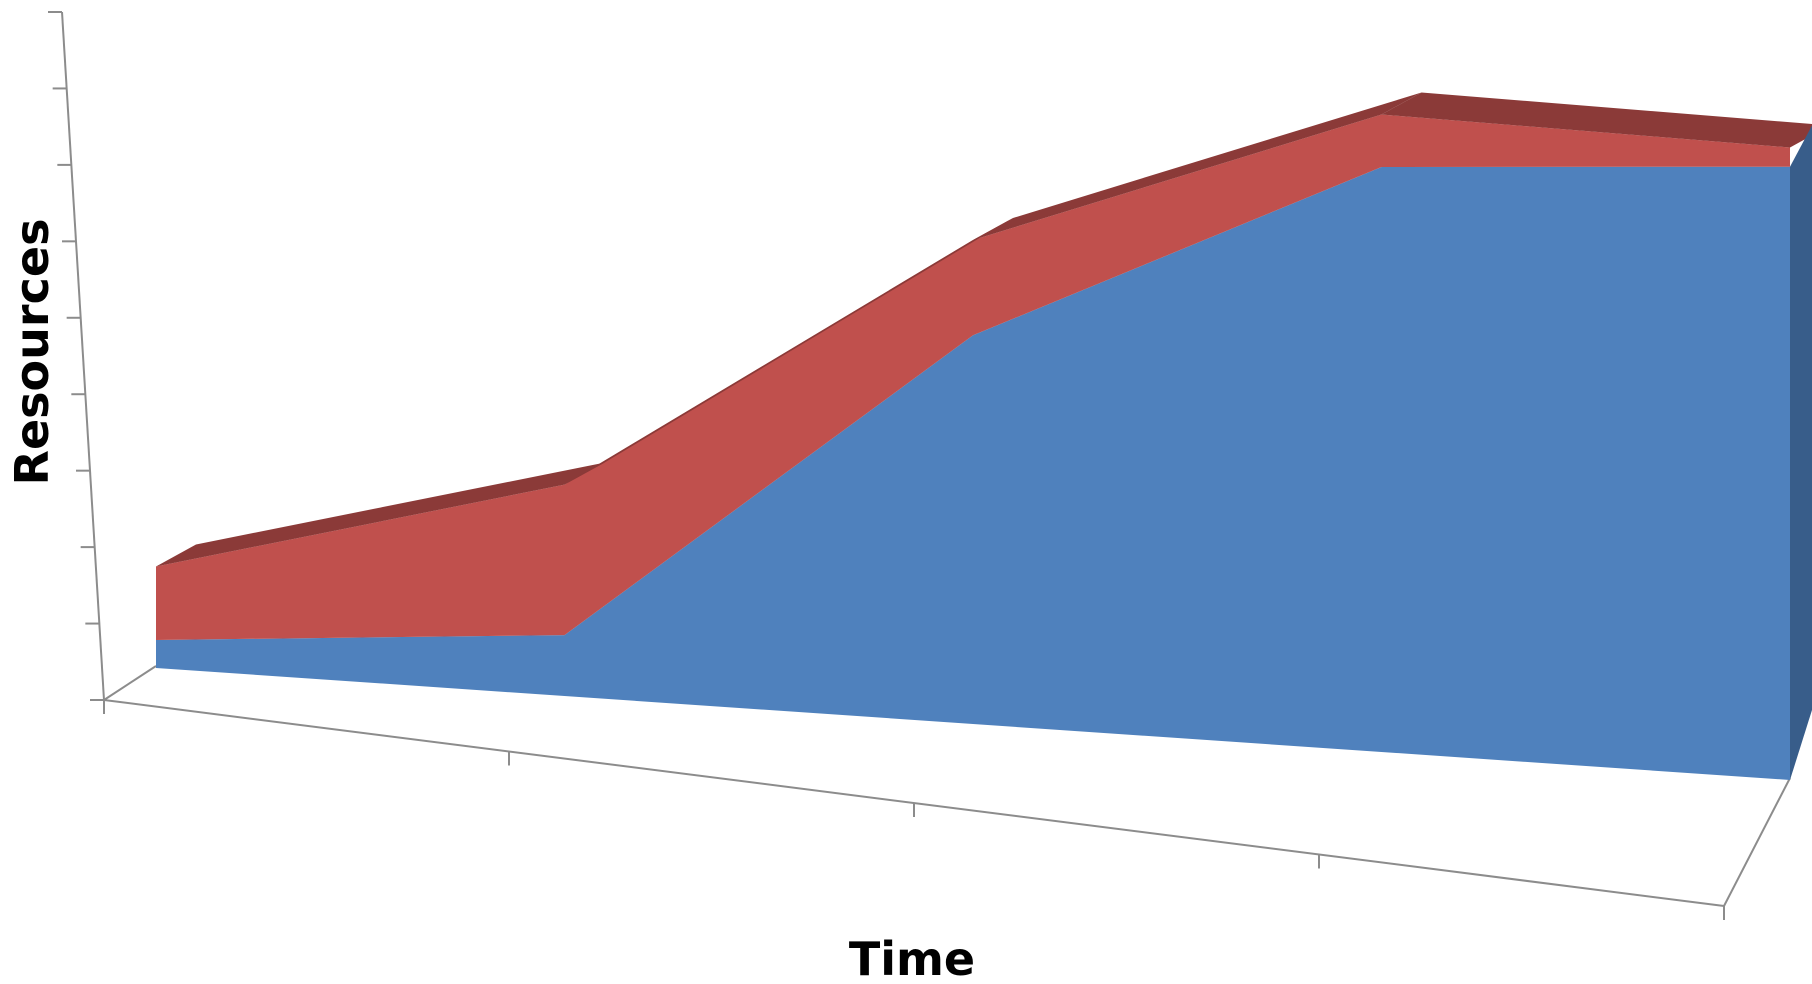 This screenshot has height=984, width=1812. I want to click on series-1-side-face, so click(1801, 452).